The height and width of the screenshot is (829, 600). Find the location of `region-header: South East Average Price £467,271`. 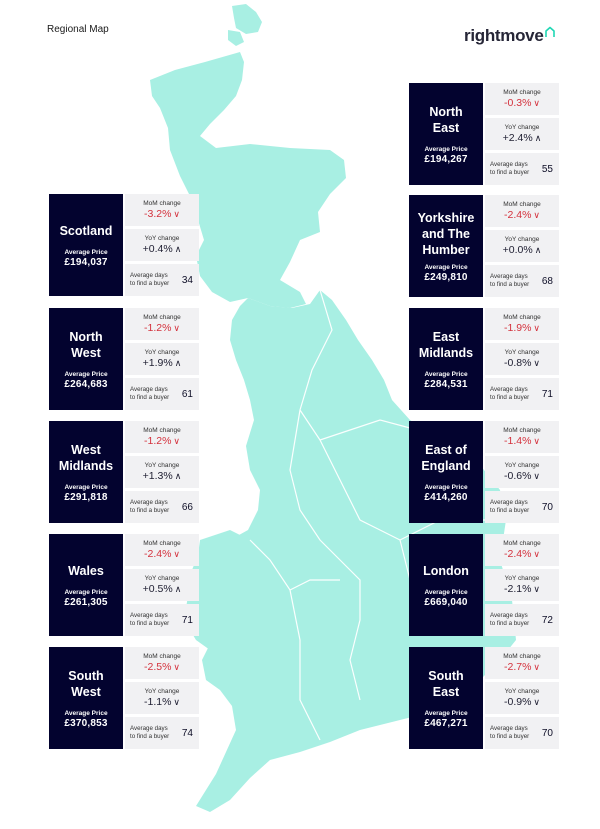

region-header: South East Average Price £467,271 is located at coordinates (446, 698).